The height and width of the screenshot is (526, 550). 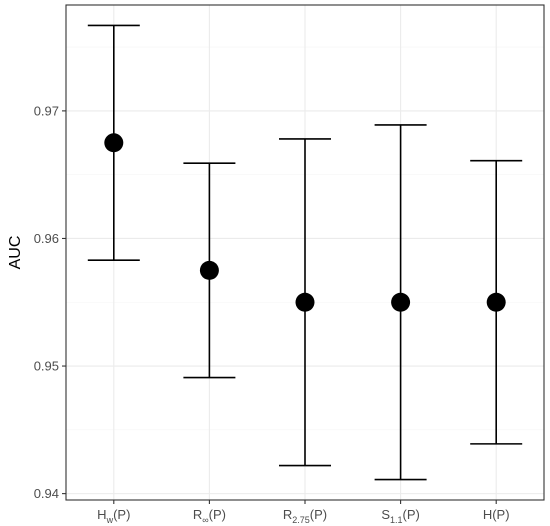 What do you see at coordinates (113, 516) in the screenshot?
I see `x-tick-label: Hw(P)` at bounding box center [113, 516].